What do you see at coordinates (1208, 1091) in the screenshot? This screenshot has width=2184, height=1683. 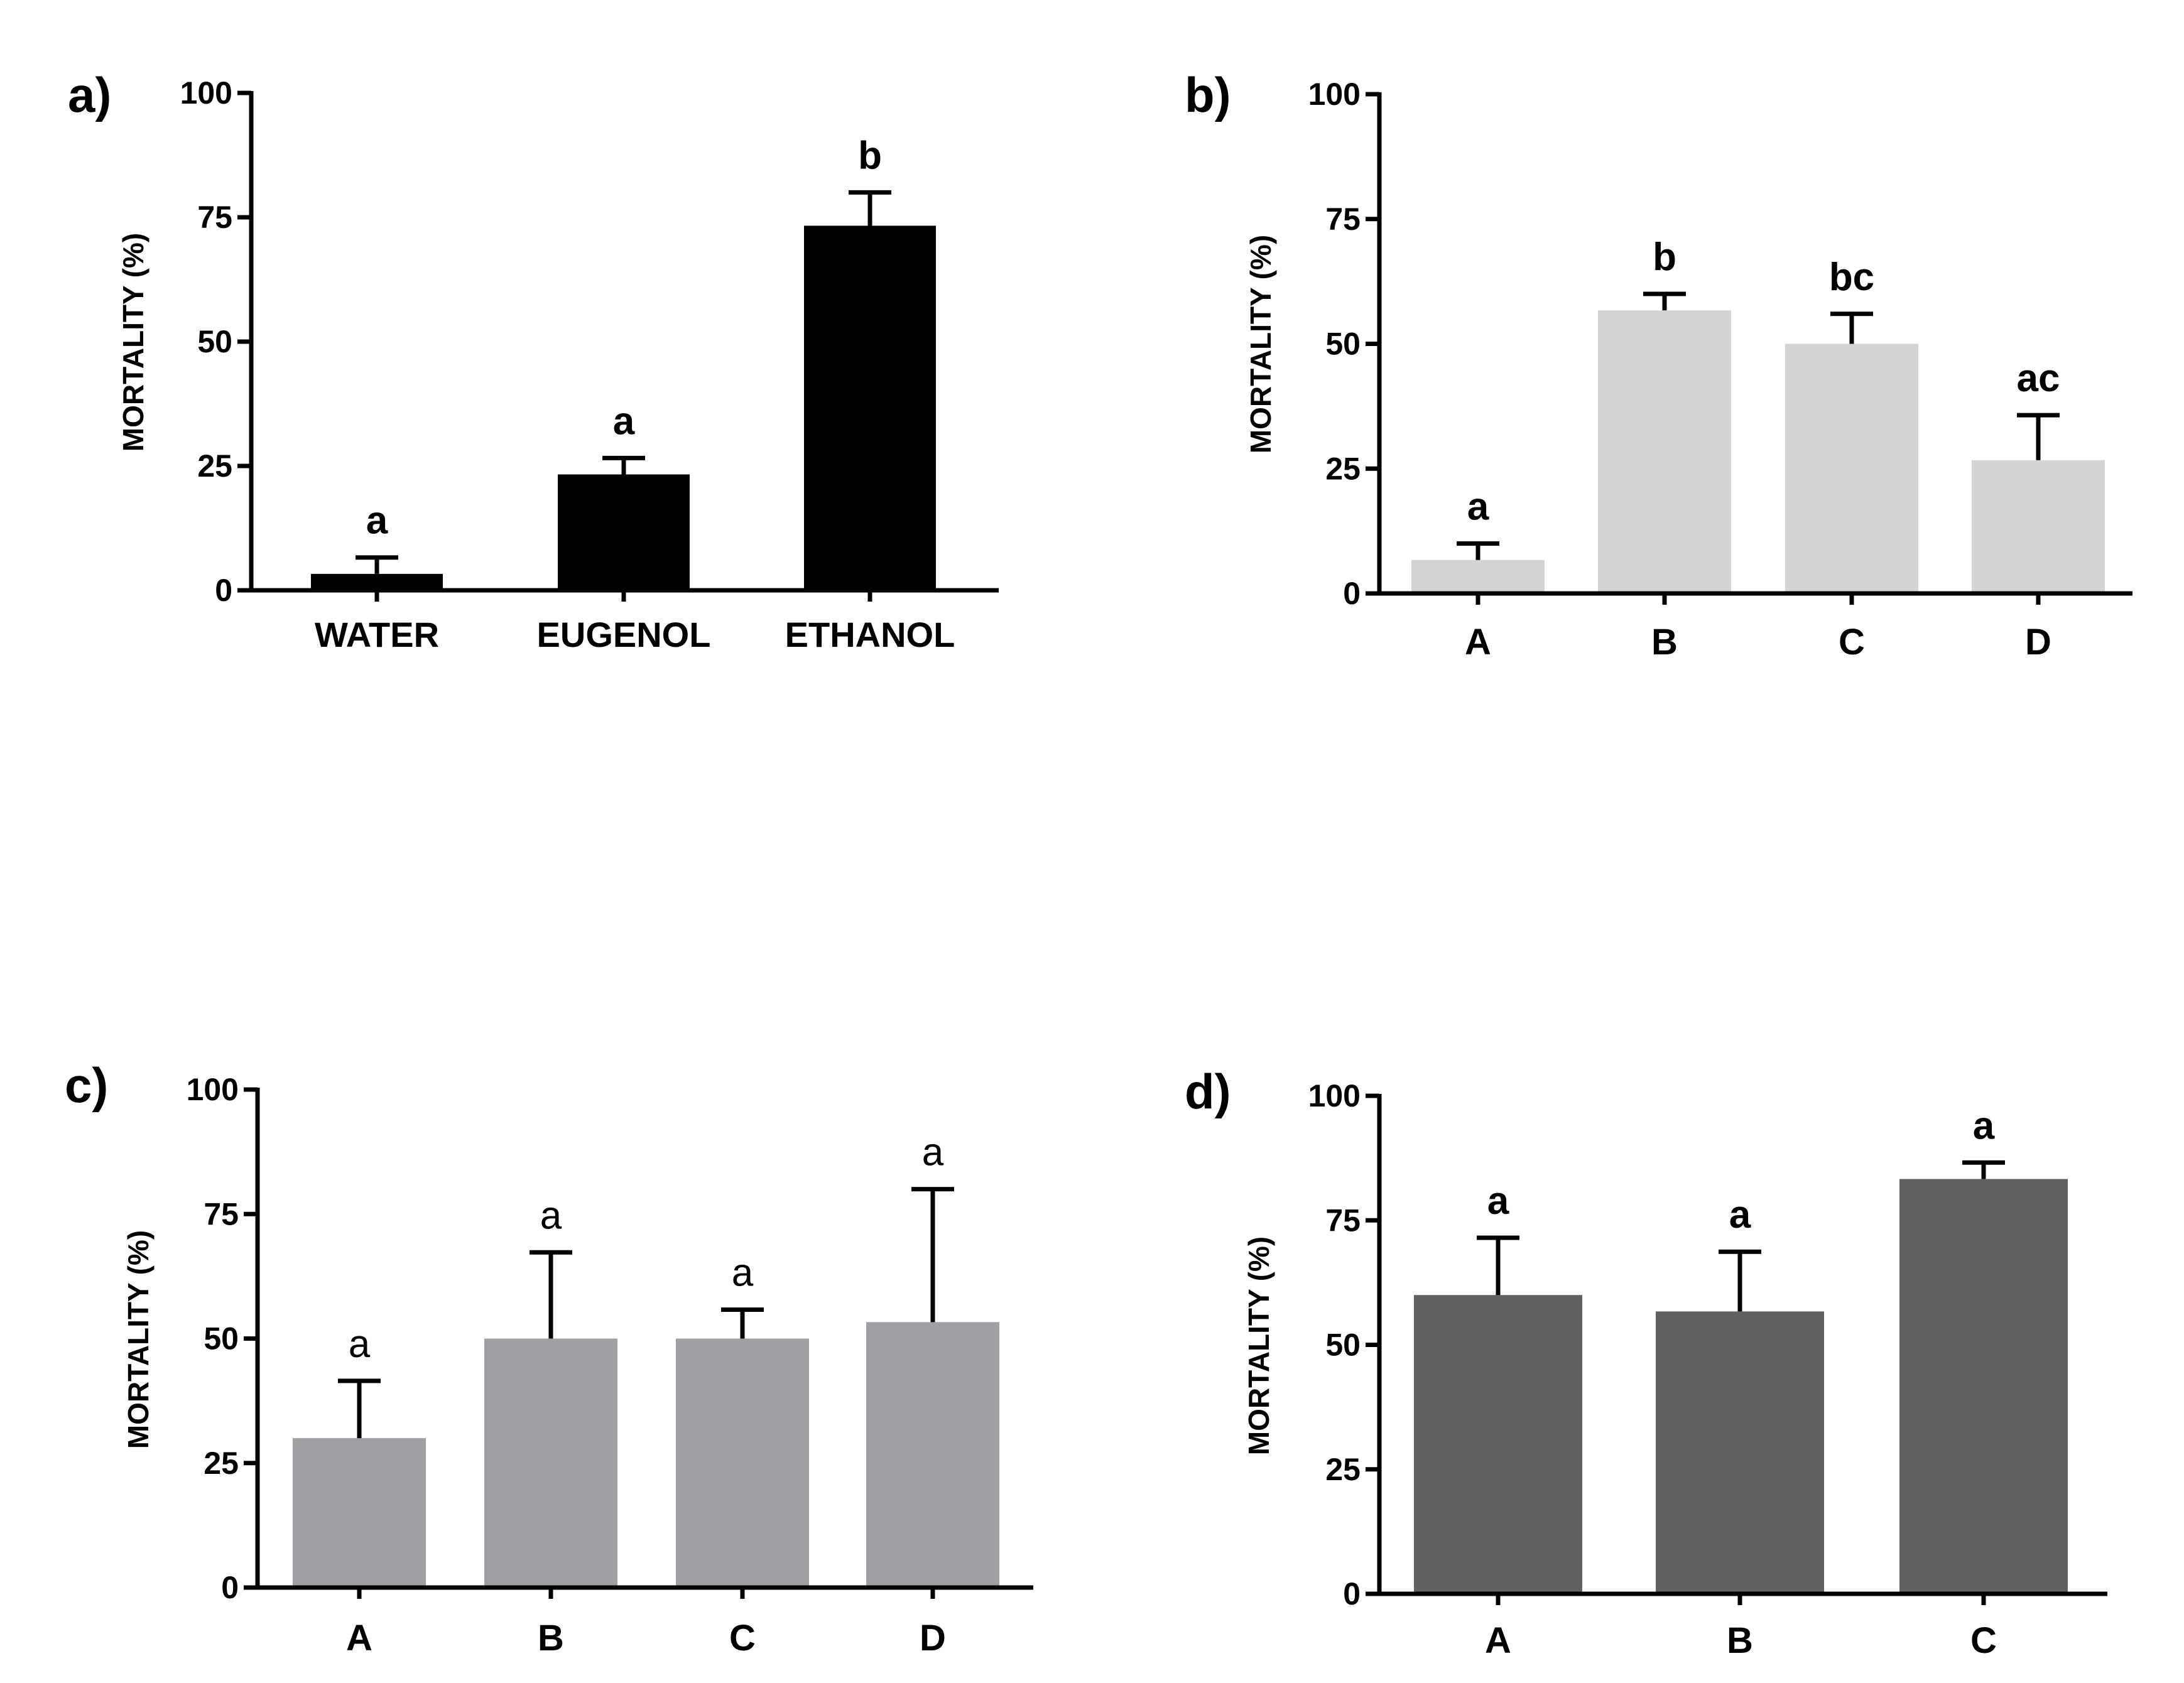 I see `panel-label: d)` at bounding box center [1208, 1091].